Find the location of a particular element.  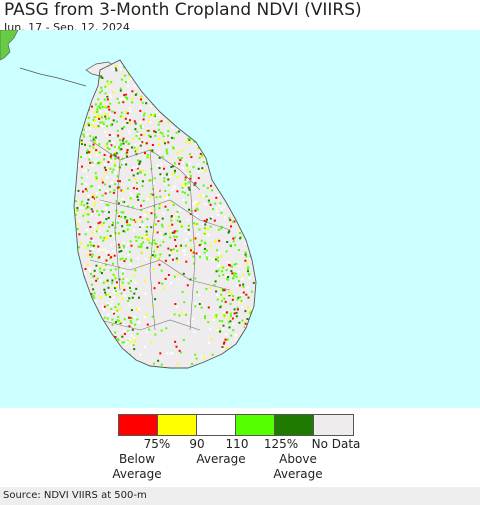

legend-bar is located at coordinates (236, 425).